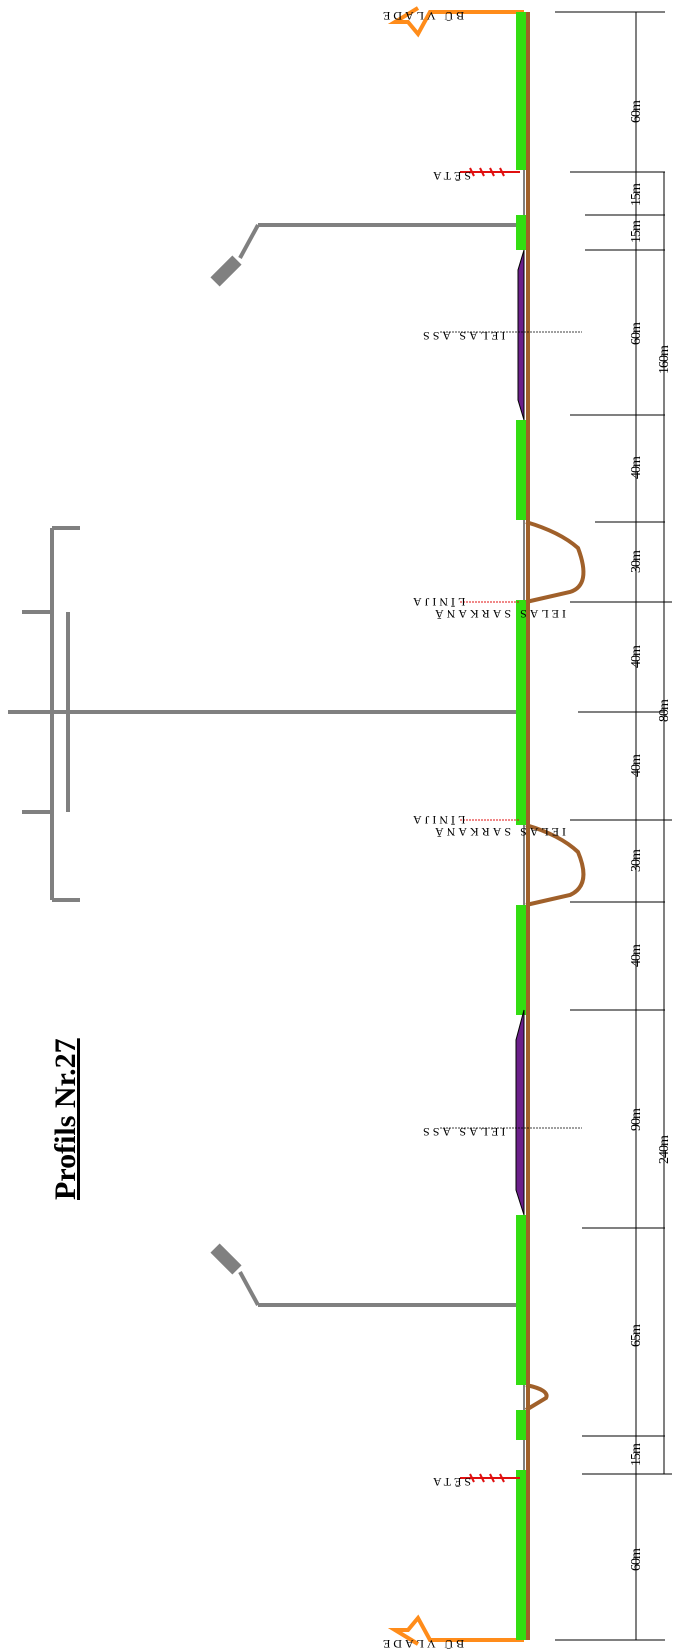 The height and width of the screenshot is (1652, 675). I want to click on dim-total-160: 160m, so click(664, 359).